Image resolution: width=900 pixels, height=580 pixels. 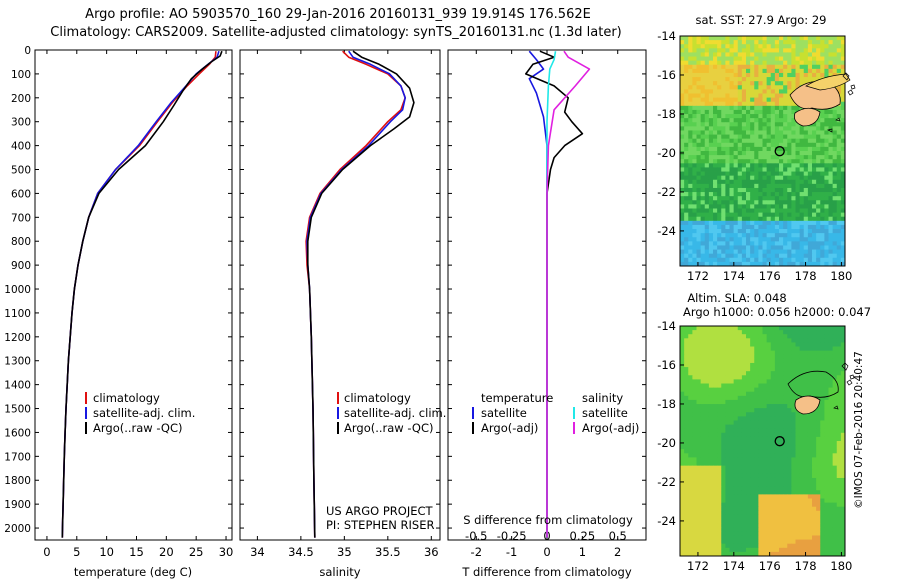 I want to click on x-tick-label: 5, so click(x=76, y=552).